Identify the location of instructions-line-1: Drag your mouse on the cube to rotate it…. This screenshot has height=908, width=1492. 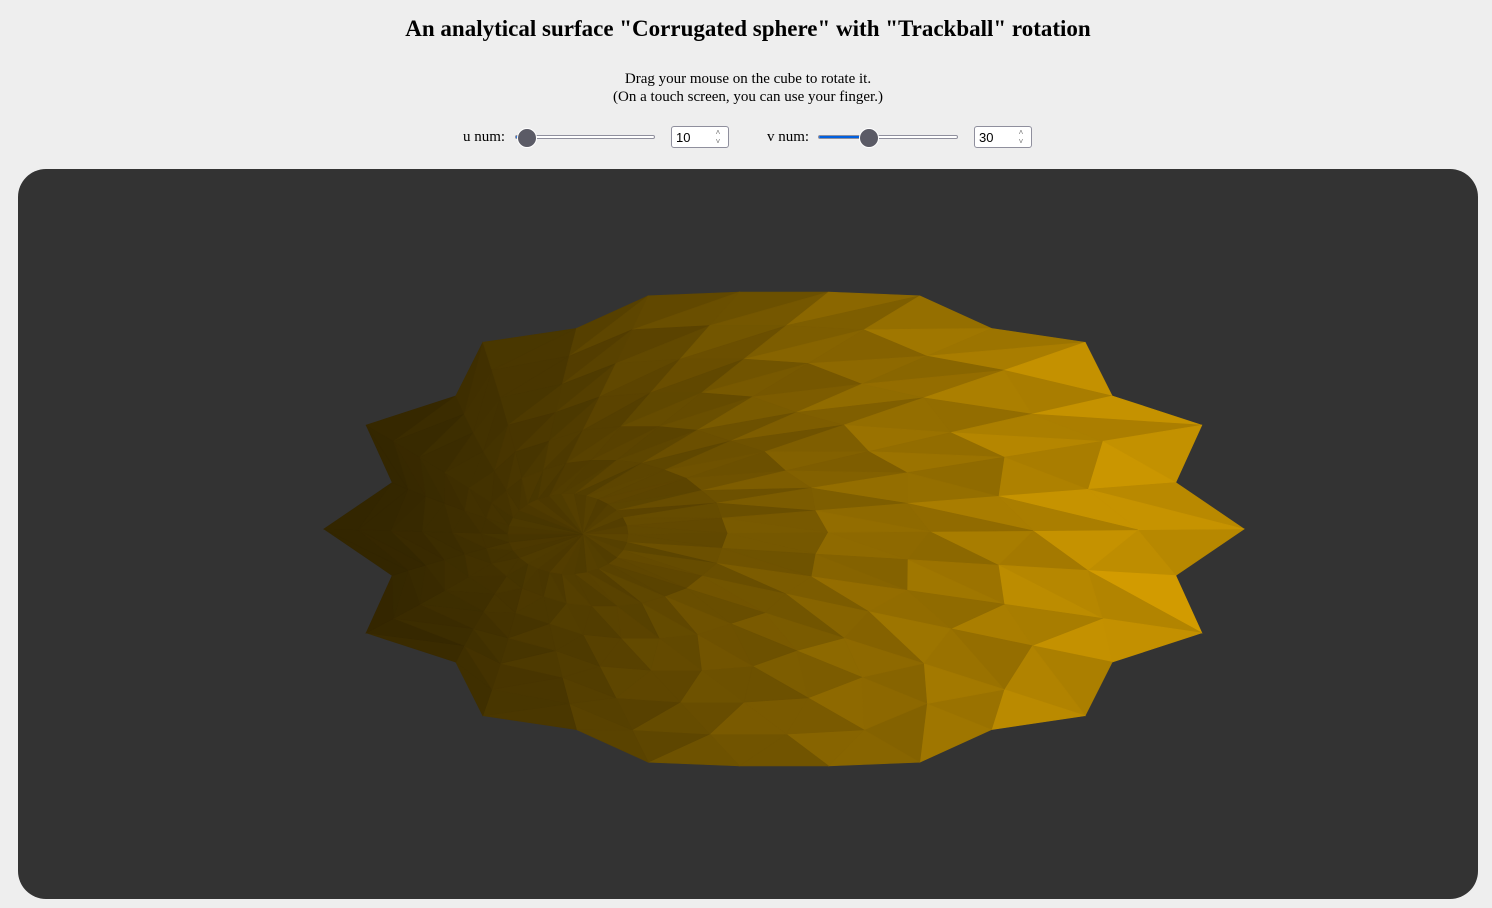
(748, 79).